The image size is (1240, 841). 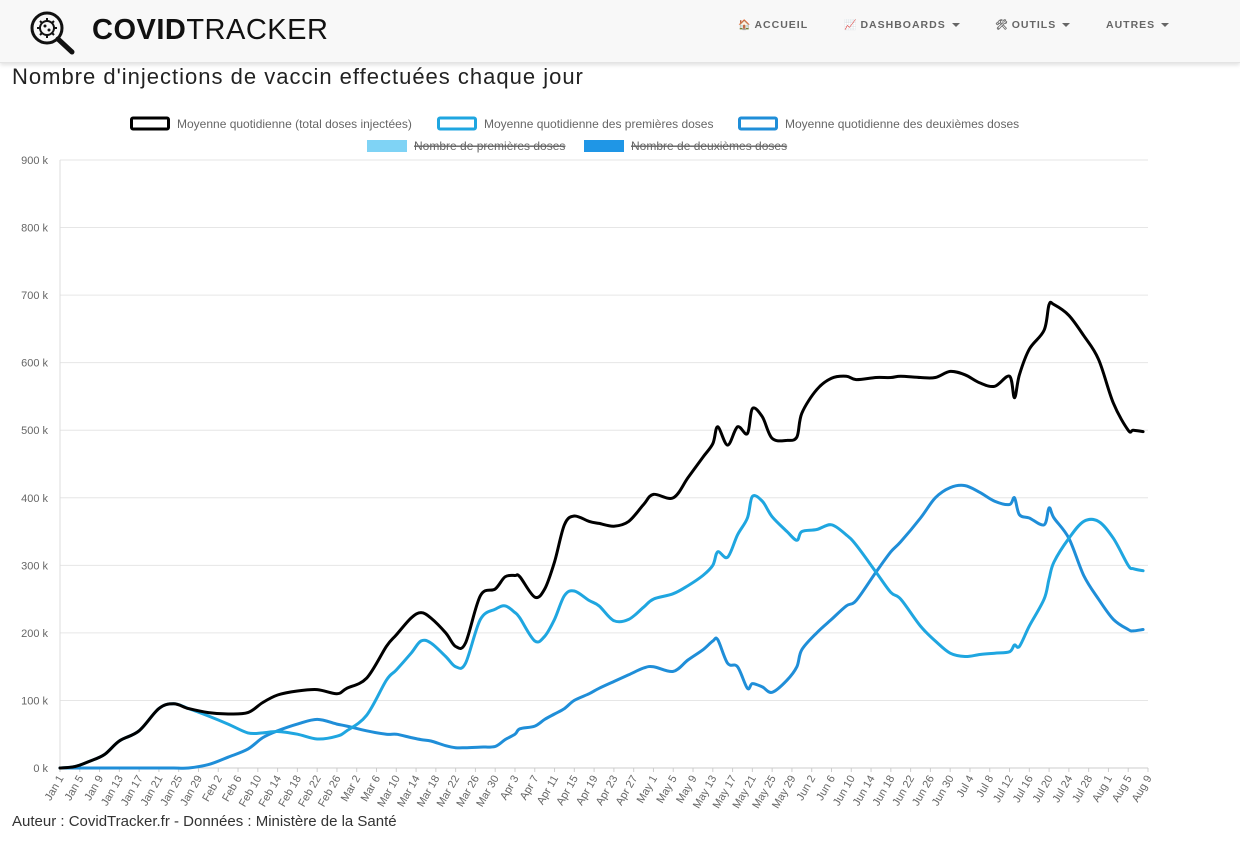 I want to click on nav-dashboards: 📈 DASHBOARDS, so click(x=902, y=26).